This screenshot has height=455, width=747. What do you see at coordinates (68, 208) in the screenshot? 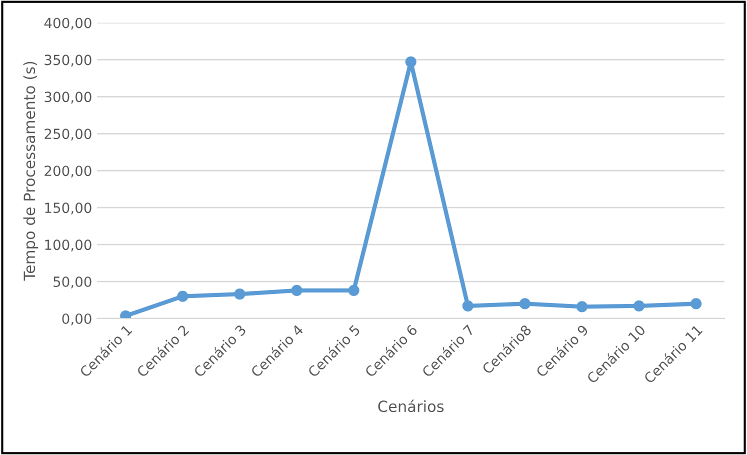
I see `y-tick-label: 150,00` at bounding box center [68, 208].